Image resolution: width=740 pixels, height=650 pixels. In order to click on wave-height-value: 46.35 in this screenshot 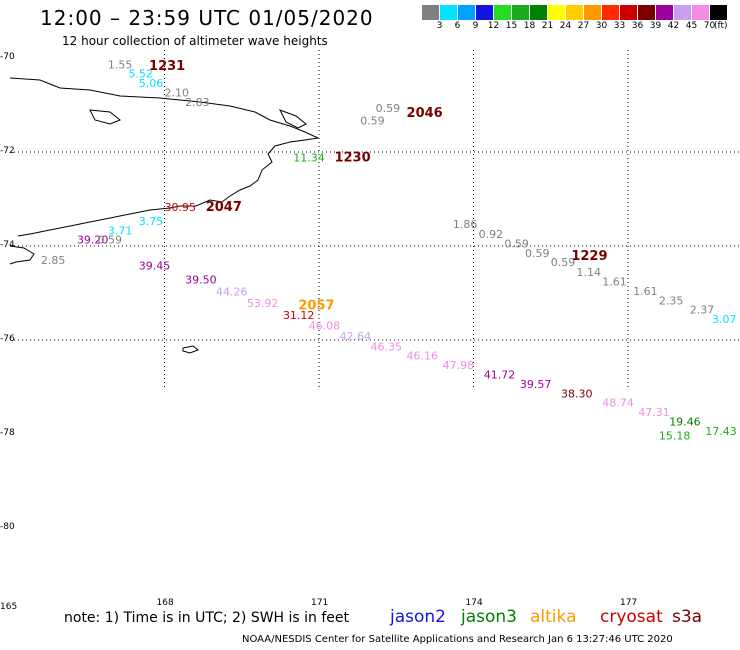, I will do `click(387, 346)`.